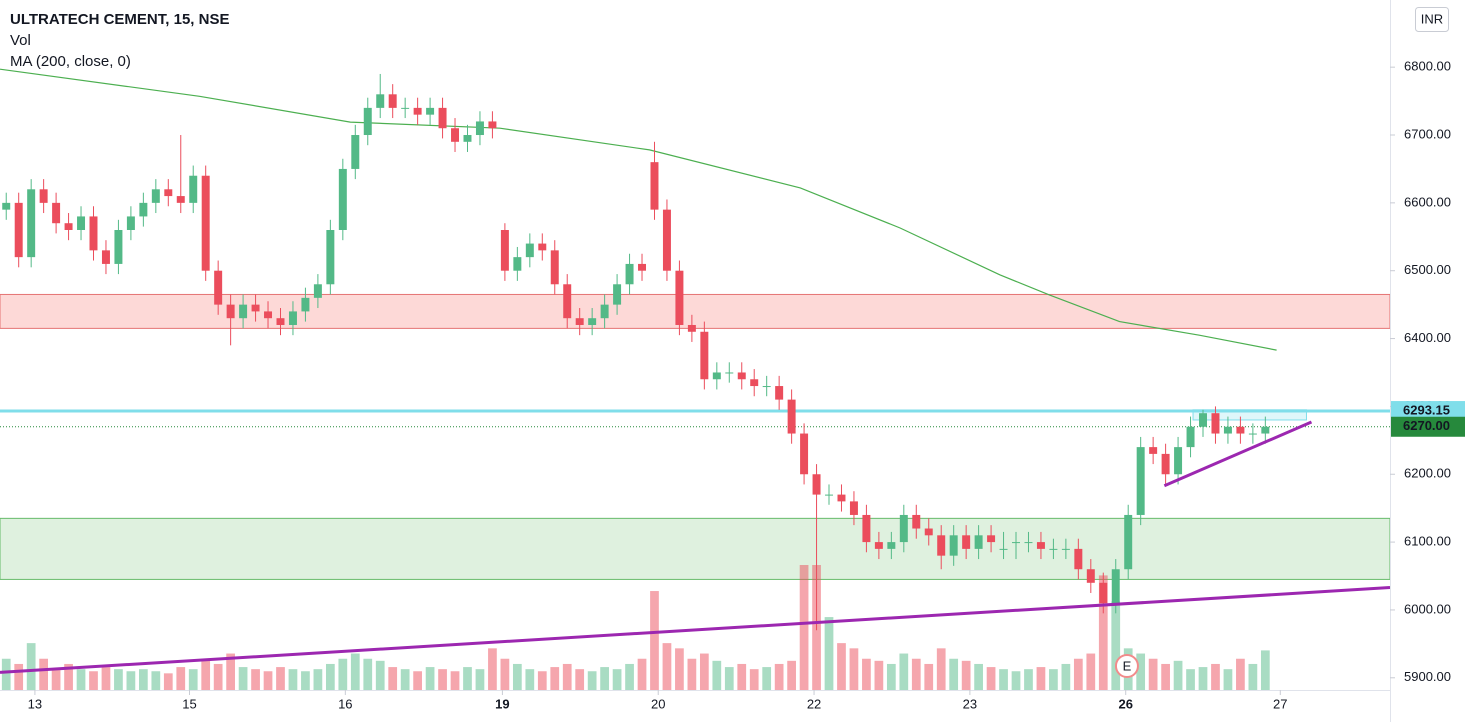  I want to click on price-tag, so click(1428, 426).